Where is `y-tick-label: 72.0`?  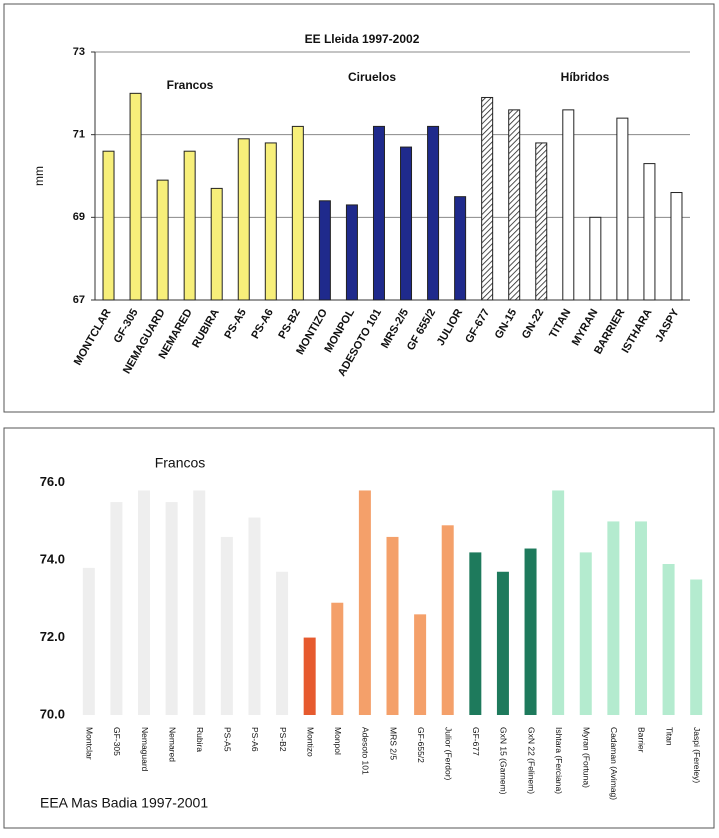
y-tick-label: 72.0 is located at coordinates (52, 636).